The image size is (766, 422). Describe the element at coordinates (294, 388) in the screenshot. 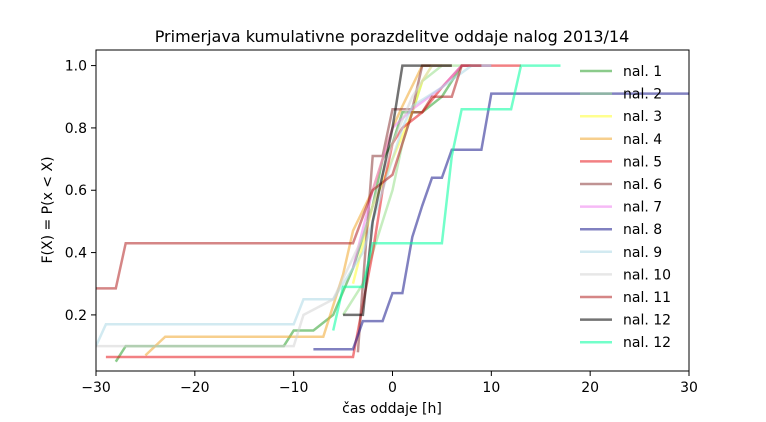

I see `x-tick-label: −10` at that location.